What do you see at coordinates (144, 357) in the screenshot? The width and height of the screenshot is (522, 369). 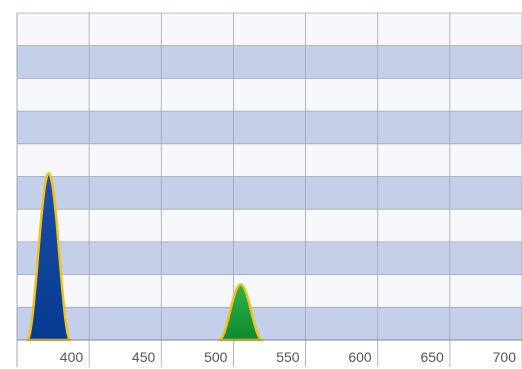 I see `x-tick-label: 450` at bounding box center [144, 357].